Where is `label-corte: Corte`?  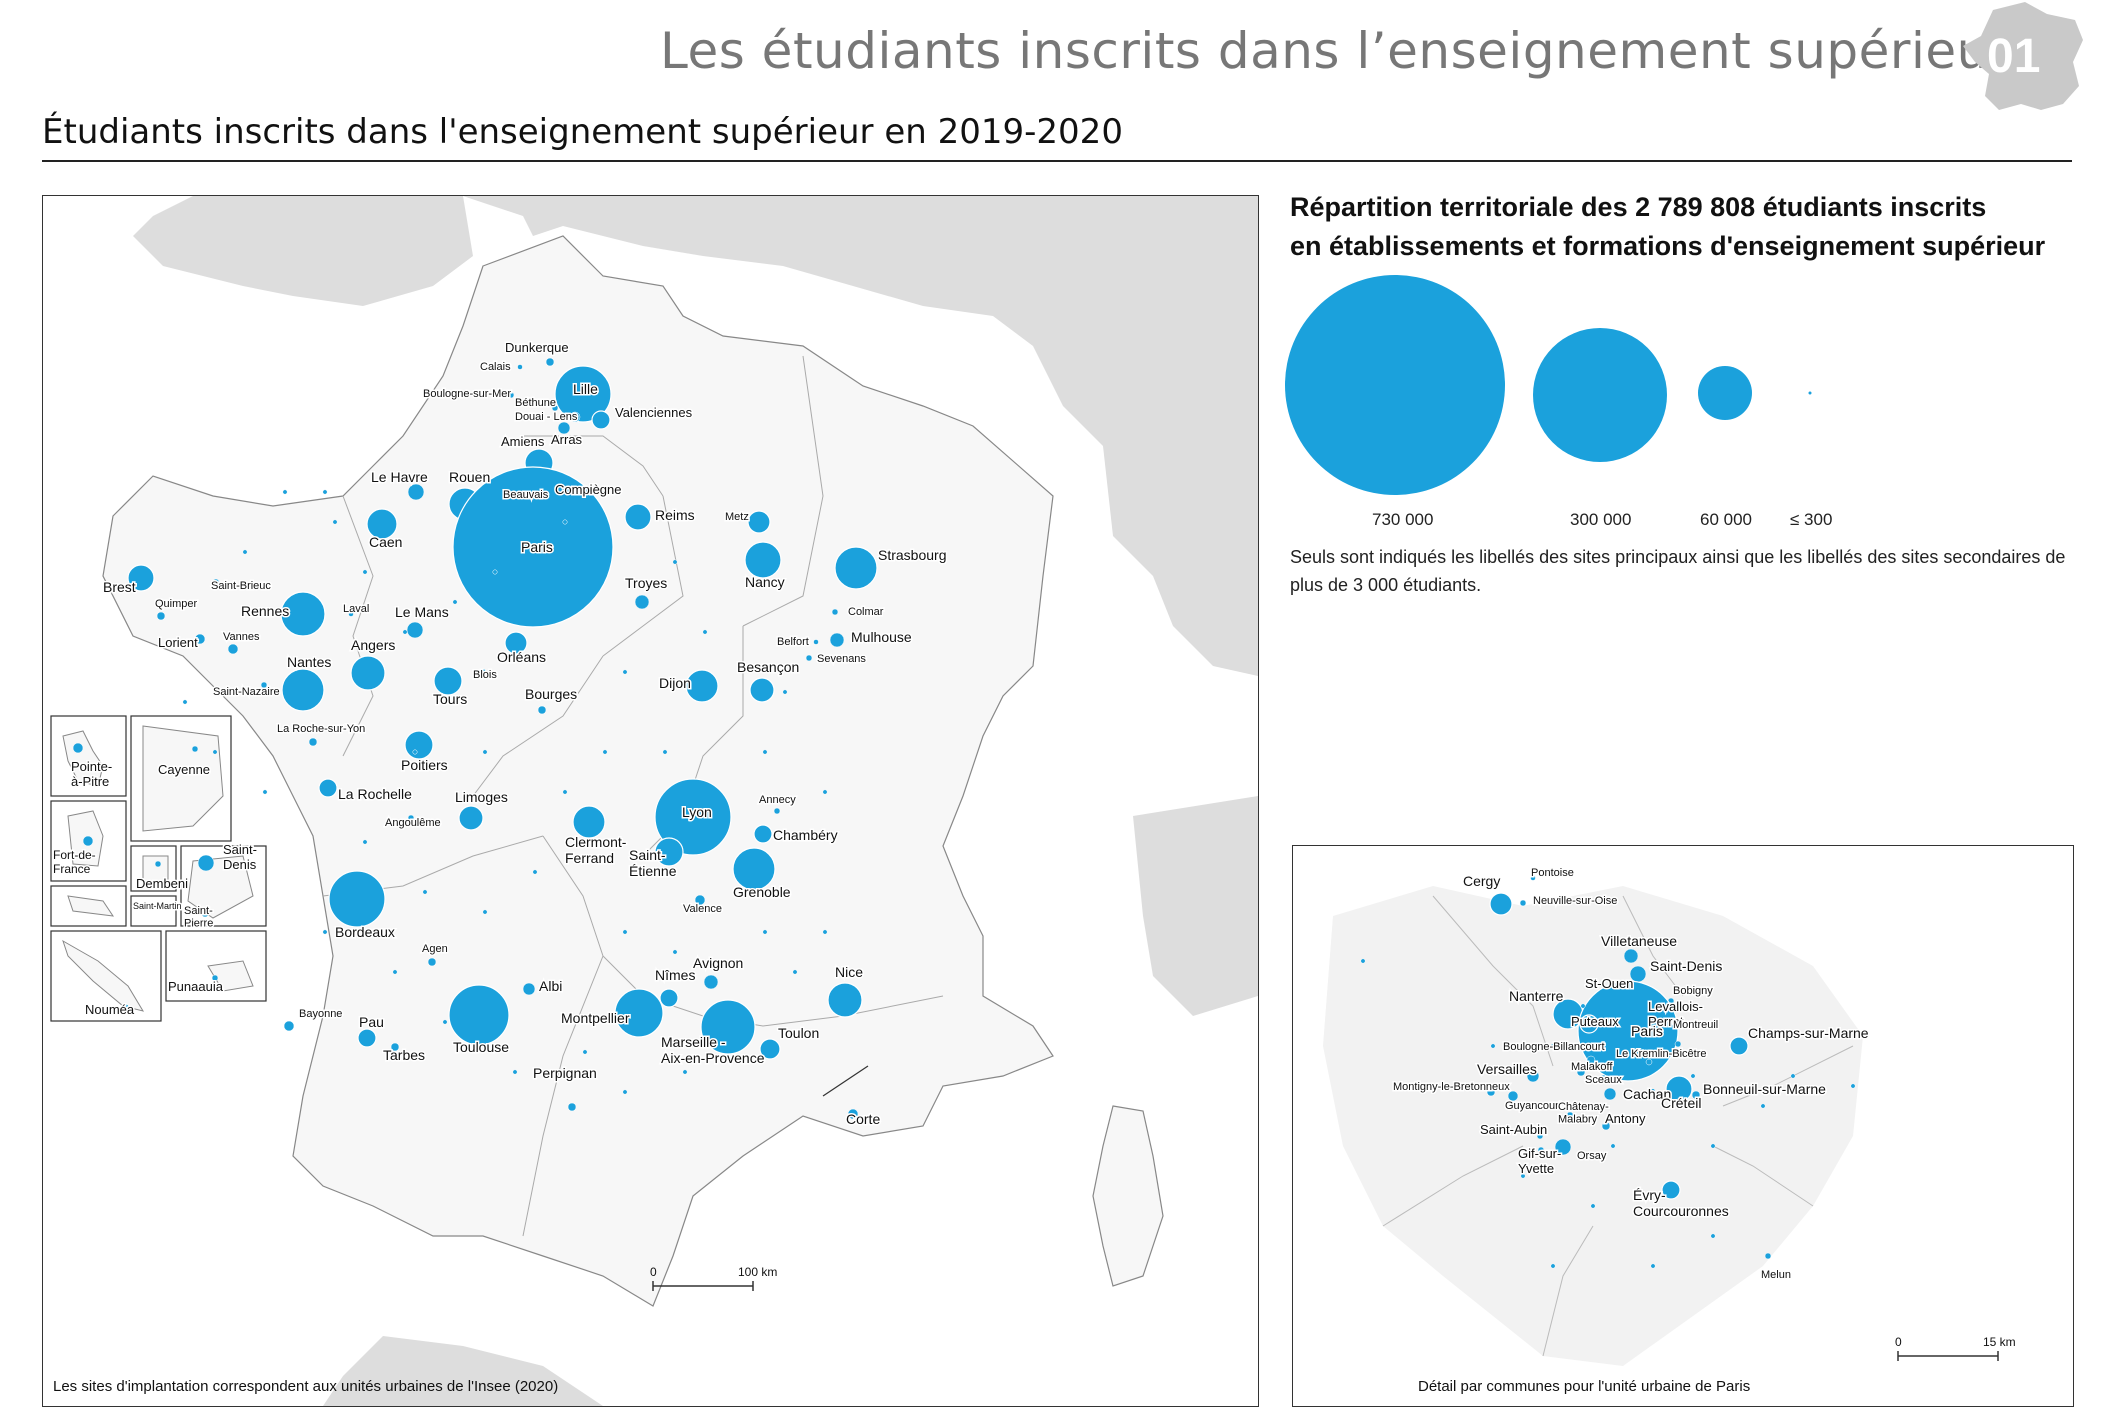
label-corte: Corte is located at coordinates (863, 1119).